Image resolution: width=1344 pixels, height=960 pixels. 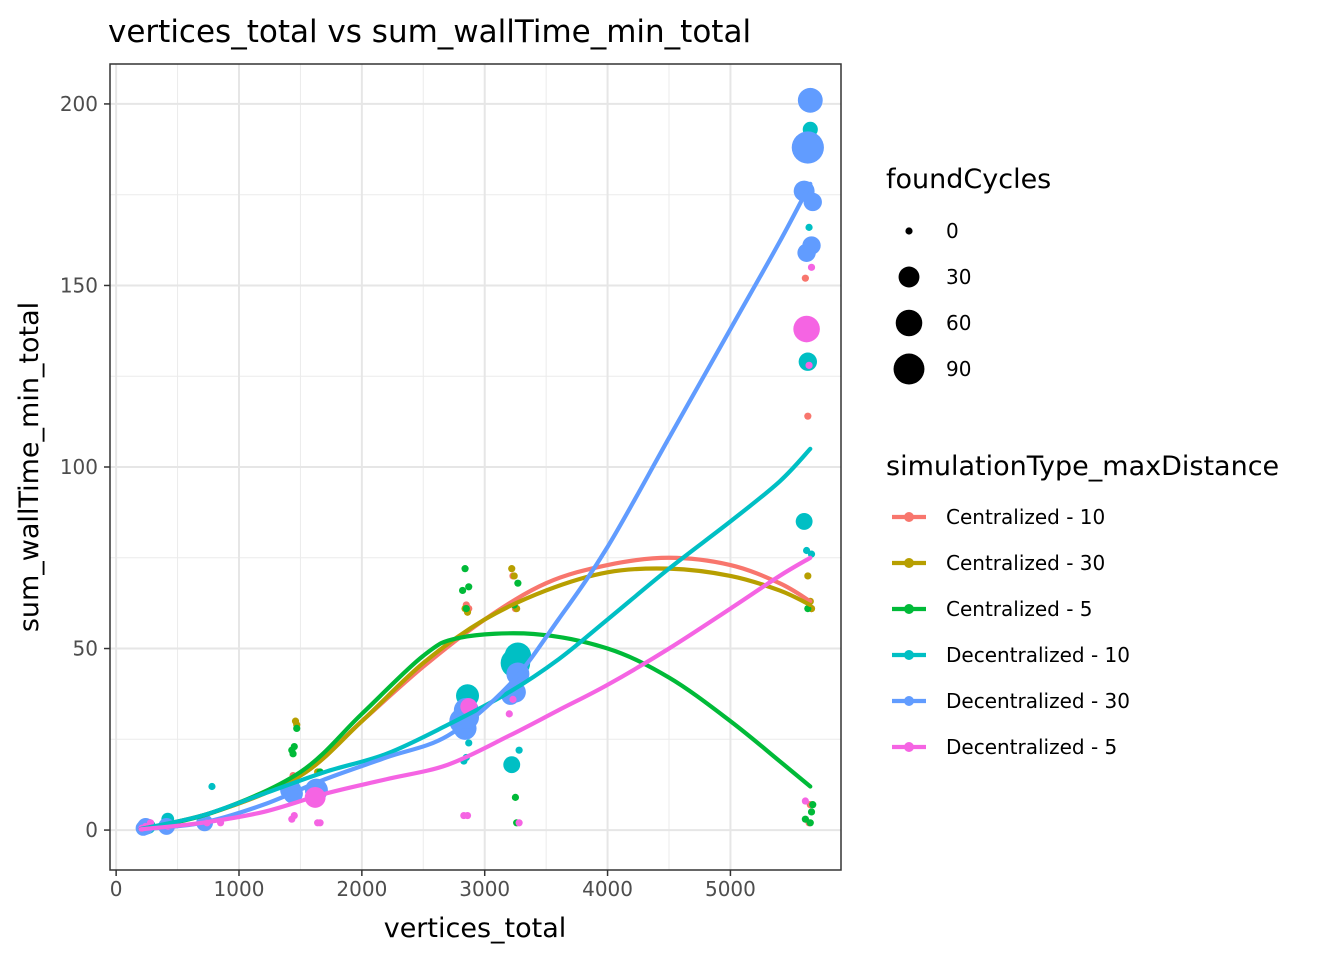 I want to click on y-tick-label: 200, so click(x=79, y=104).